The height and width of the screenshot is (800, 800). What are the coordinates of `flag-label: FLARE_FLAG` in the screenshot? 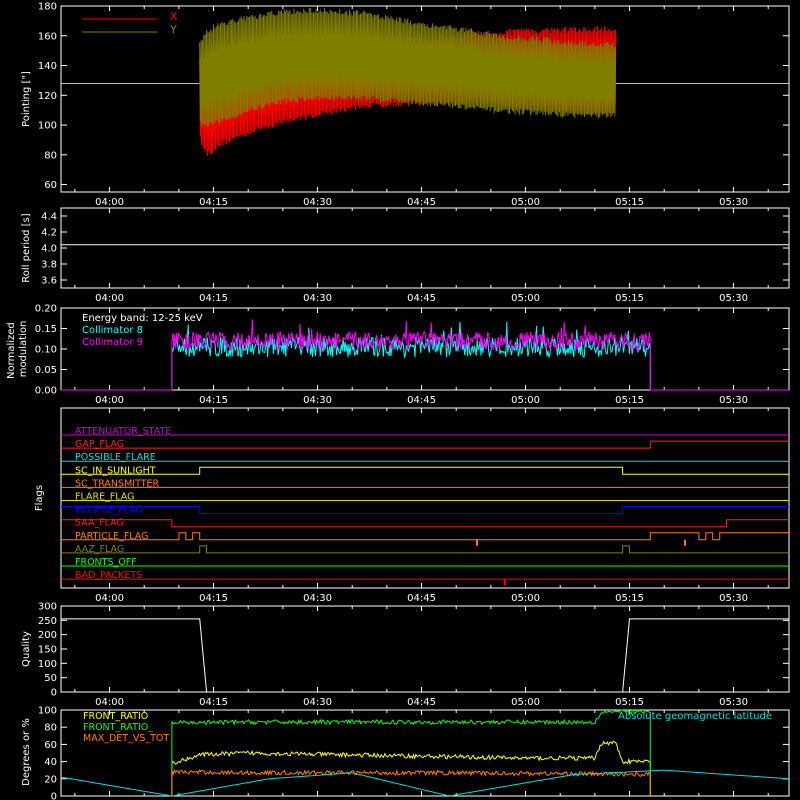 It's located at (105, 497).